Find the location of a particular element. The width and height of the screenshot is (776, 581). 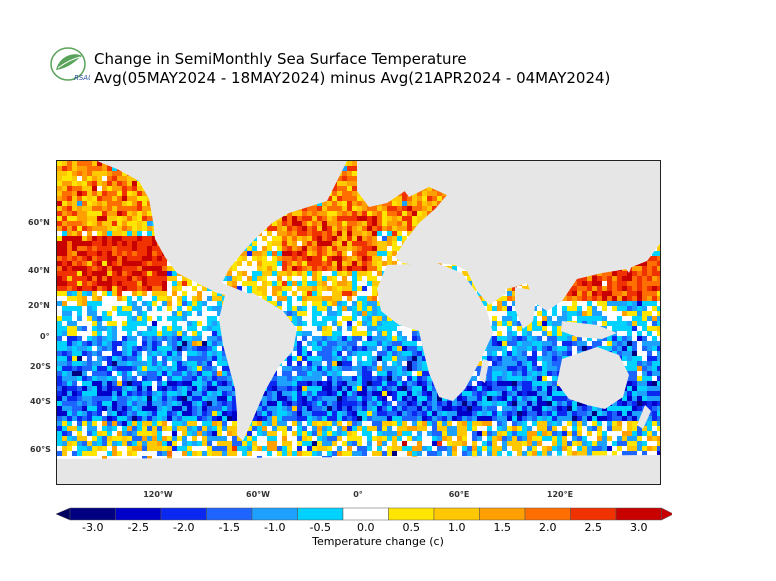

eurasia is located at coordinates (523, 236).